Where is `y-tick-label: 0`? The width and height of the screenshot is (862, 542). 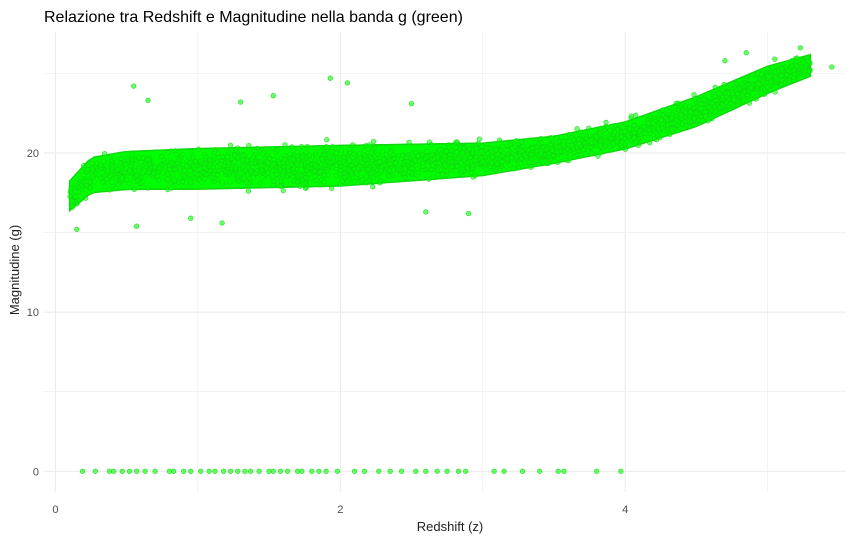 y-tick-label: 0 is located at coordinates (36, 472).